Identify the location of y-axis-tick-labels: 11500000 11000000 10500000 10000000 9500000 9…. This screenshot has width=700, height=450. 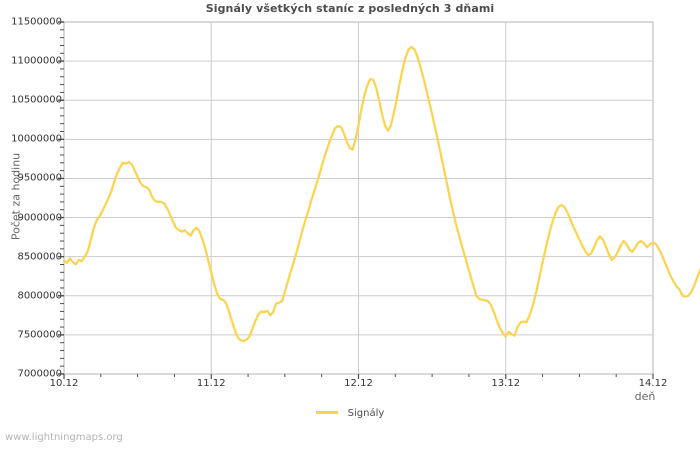
(31, 225).